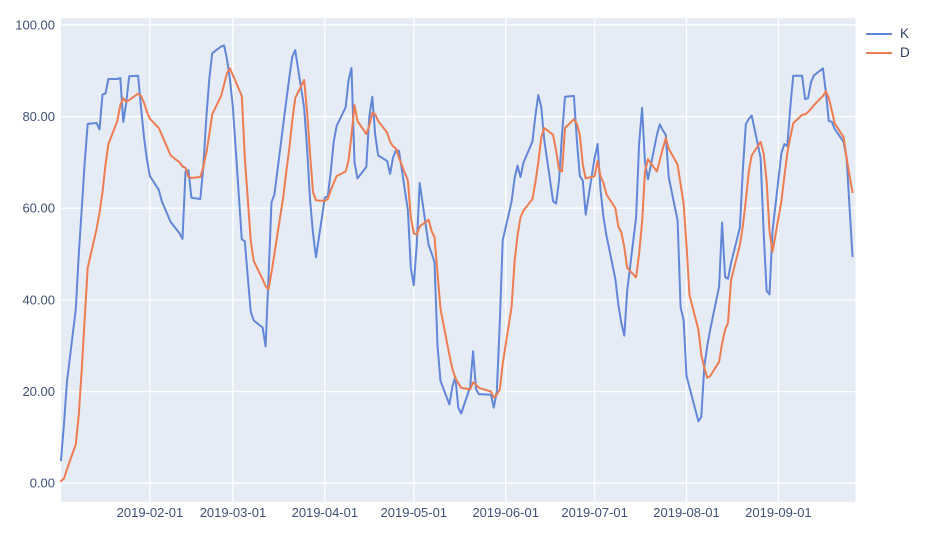 Image resolution: width=938 pixels, height=542 pixels. Describe the element at coordinates (35, 253) in the screenshot. I see `y-axis-tick-labels: 0.00 20.00 40.00 60.00 80.00 100.00` at that location.